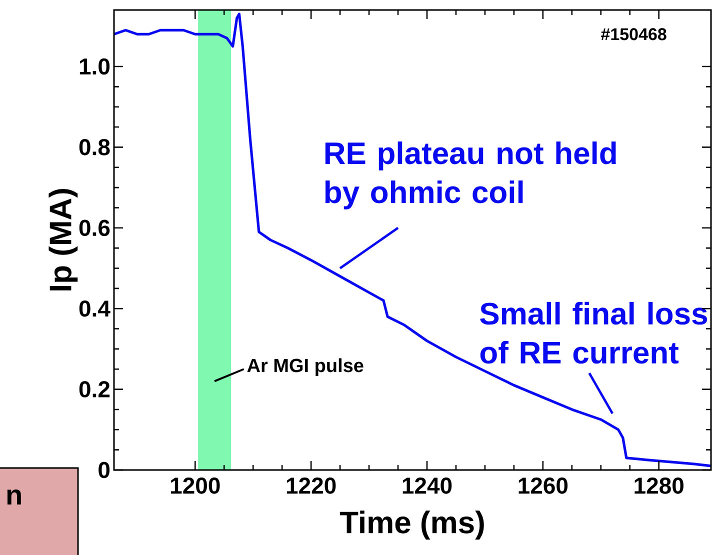 This screenshot has height=555, width=713. What do you see at coordinates (470, 175) in the screenshot?
I see `annotation: RE plateau not held by ohmic coil` at bounding box center [470, 175].